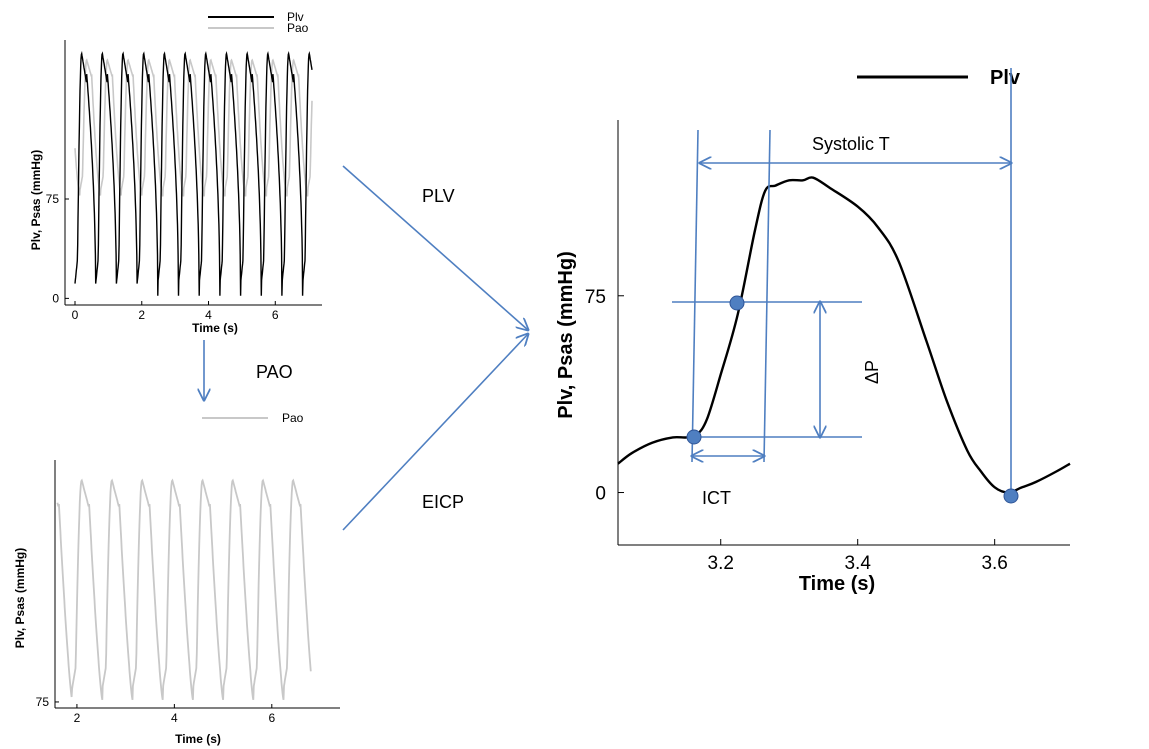  I want to click on x-tick-label: 3.2, so click(721, 563).